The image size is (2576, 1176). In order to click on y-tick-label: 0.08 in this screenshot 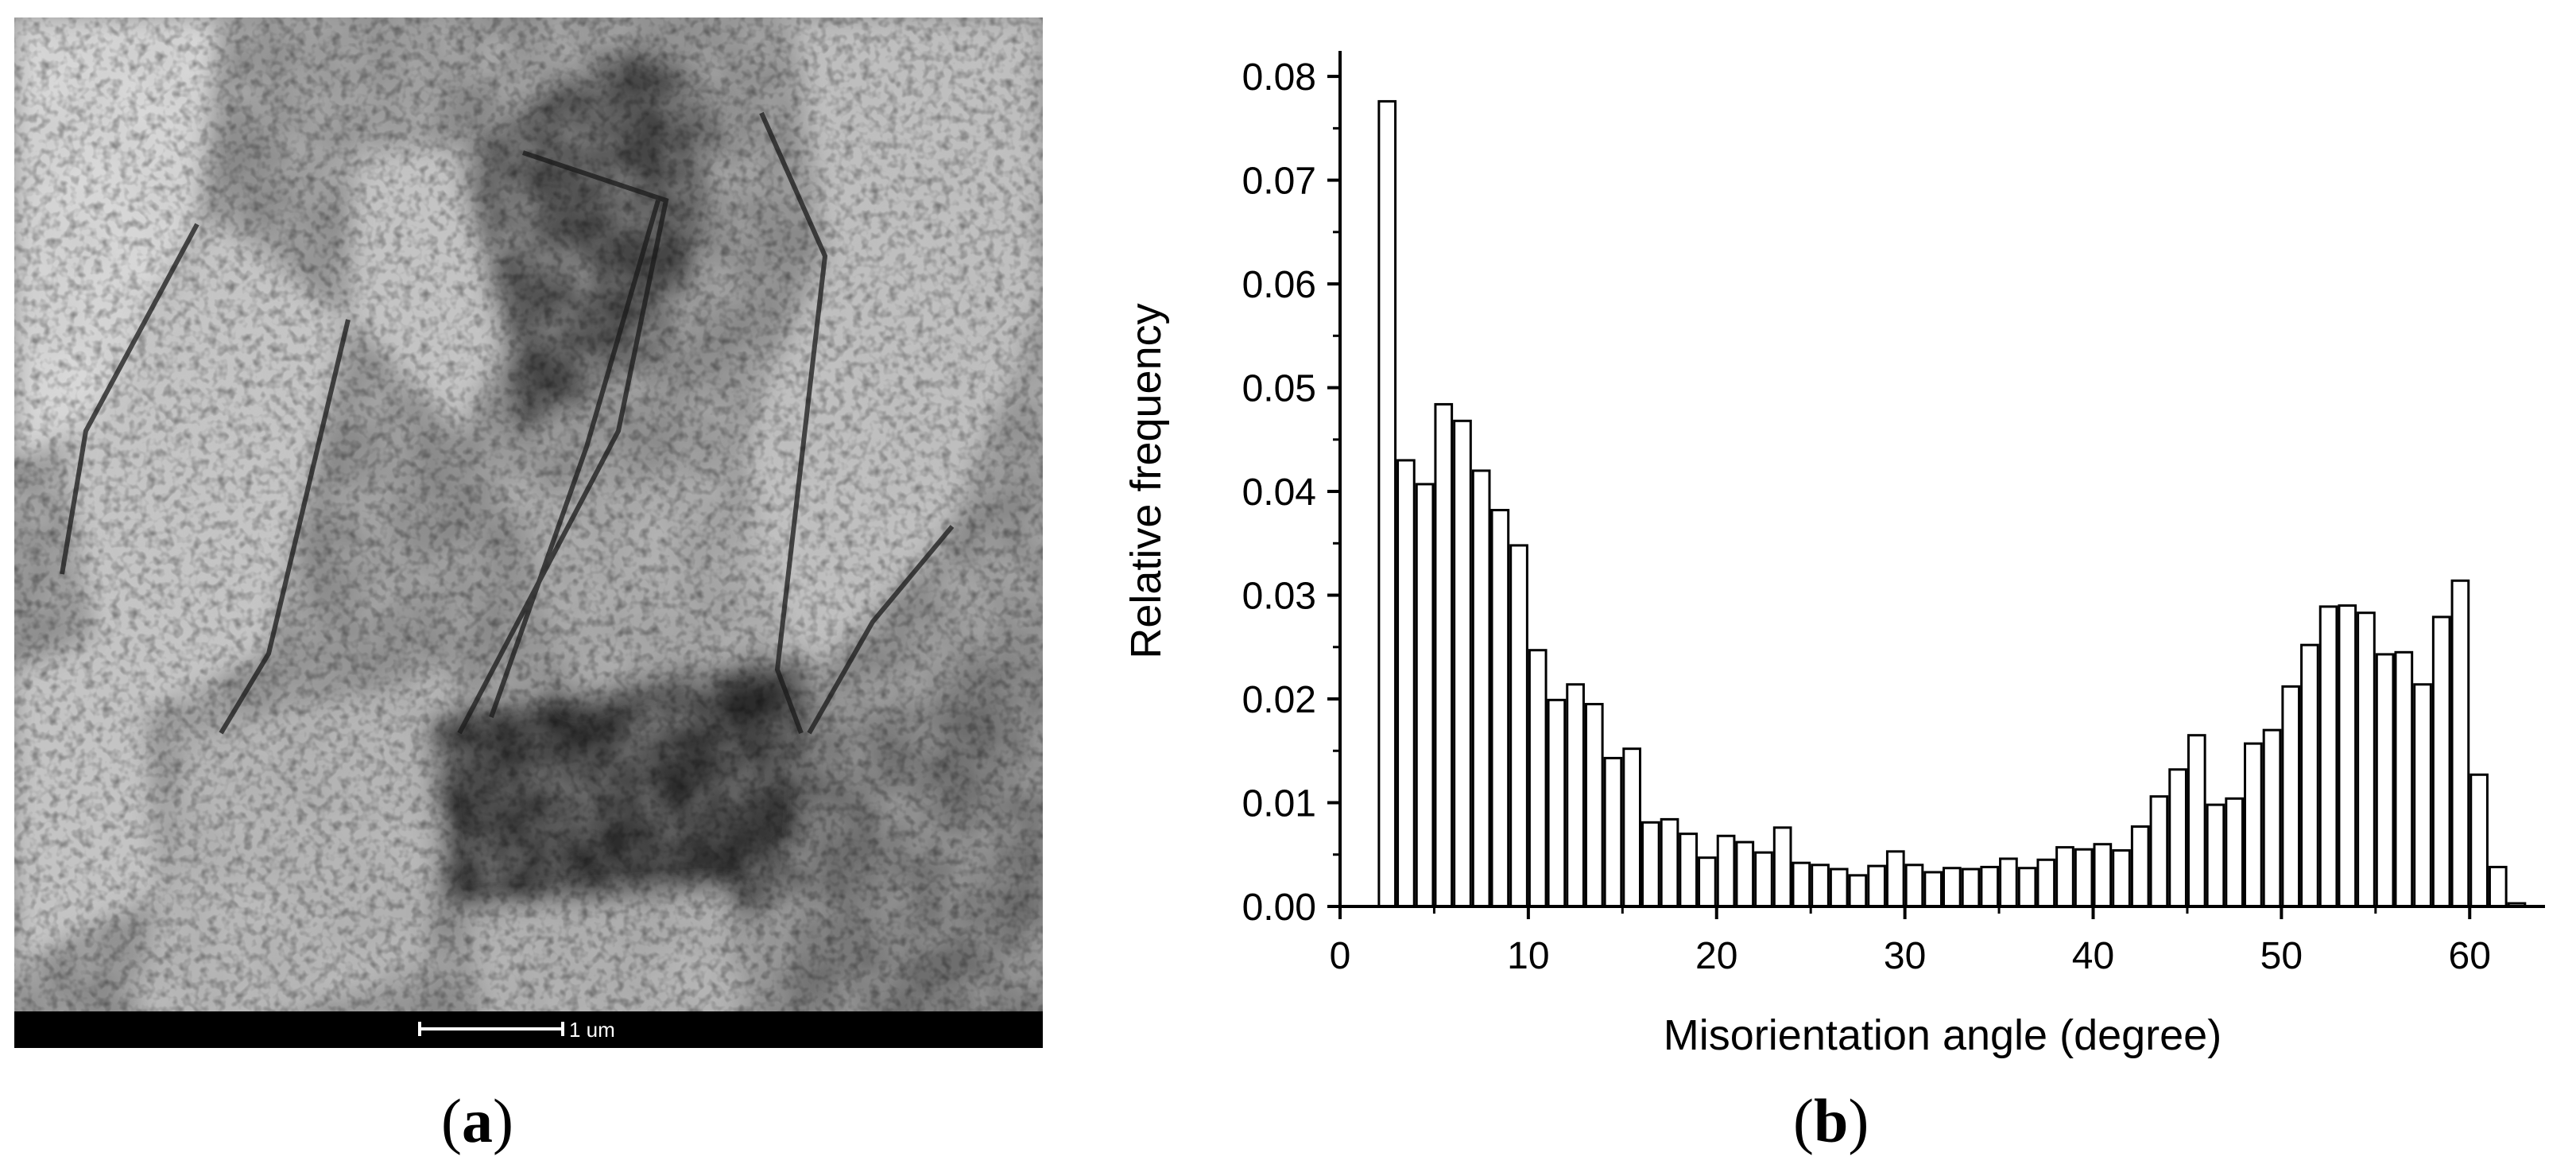, I will do `click(1279, 77)`.